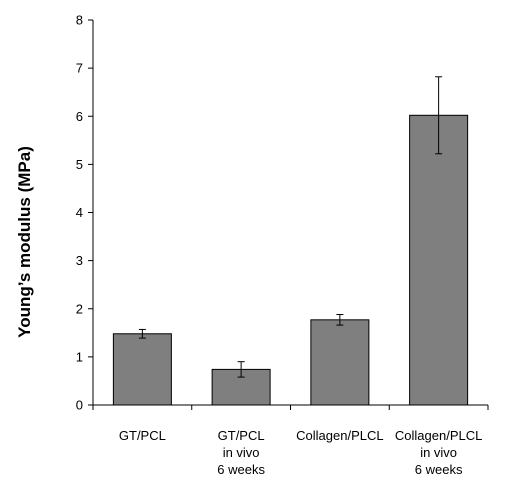  Describe the element at coordinates (79, 20) in the screenshot. I see `y-tick-label: 8` at that location.